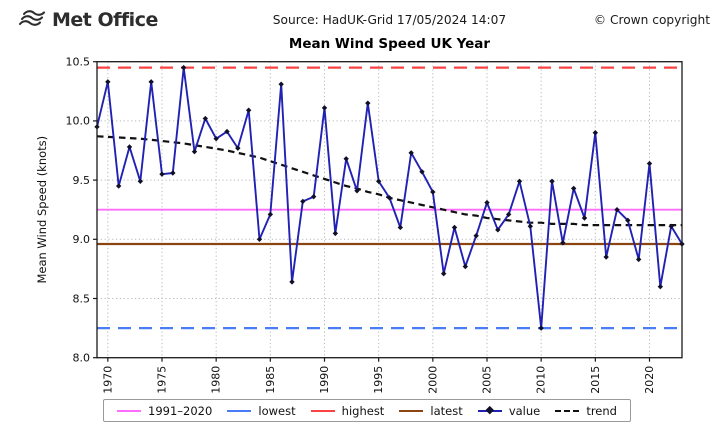  I want to click on svg-text: 1985, so click(270, 380).